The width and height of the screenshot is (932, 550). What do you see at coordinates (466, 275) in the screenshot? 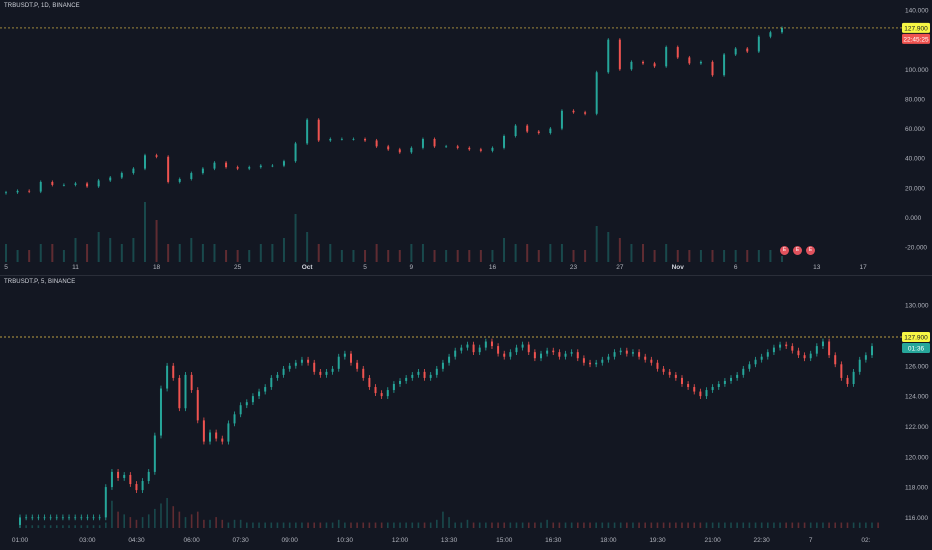
I see `pane-divider` at bounding box center [466, 275].